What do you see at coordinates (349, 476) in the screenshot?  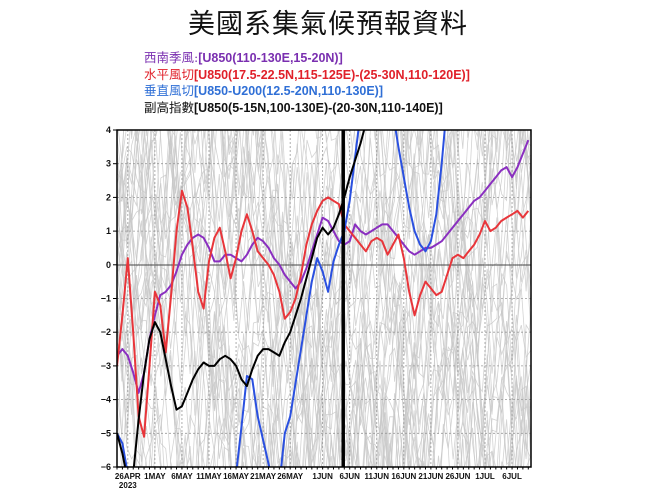 I see `x-tick-label: 6JUN` at bounding box center [349, 476].